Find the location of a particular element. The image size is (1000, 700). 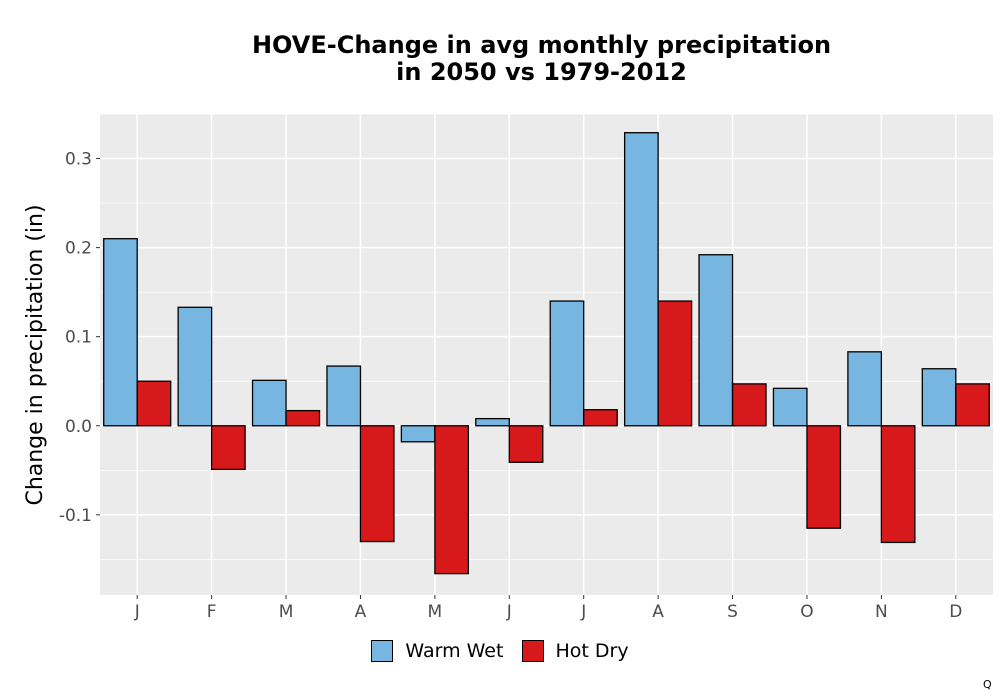

y-tick-label: 0.1 is located at coordinates (78, 338).